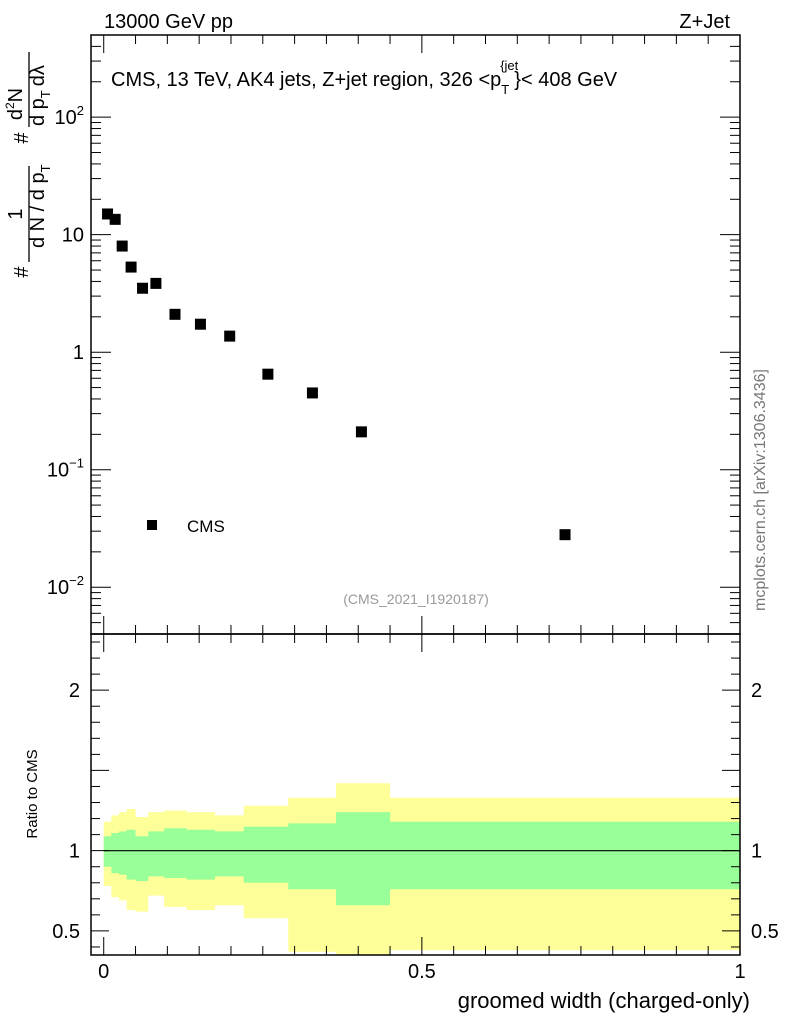 The image size is (786, 1024). What do you see at coordinates (76, 463) in the screenshot?
I see `main-y-tick-exp-1: −1` at bounding box center [76, 463].